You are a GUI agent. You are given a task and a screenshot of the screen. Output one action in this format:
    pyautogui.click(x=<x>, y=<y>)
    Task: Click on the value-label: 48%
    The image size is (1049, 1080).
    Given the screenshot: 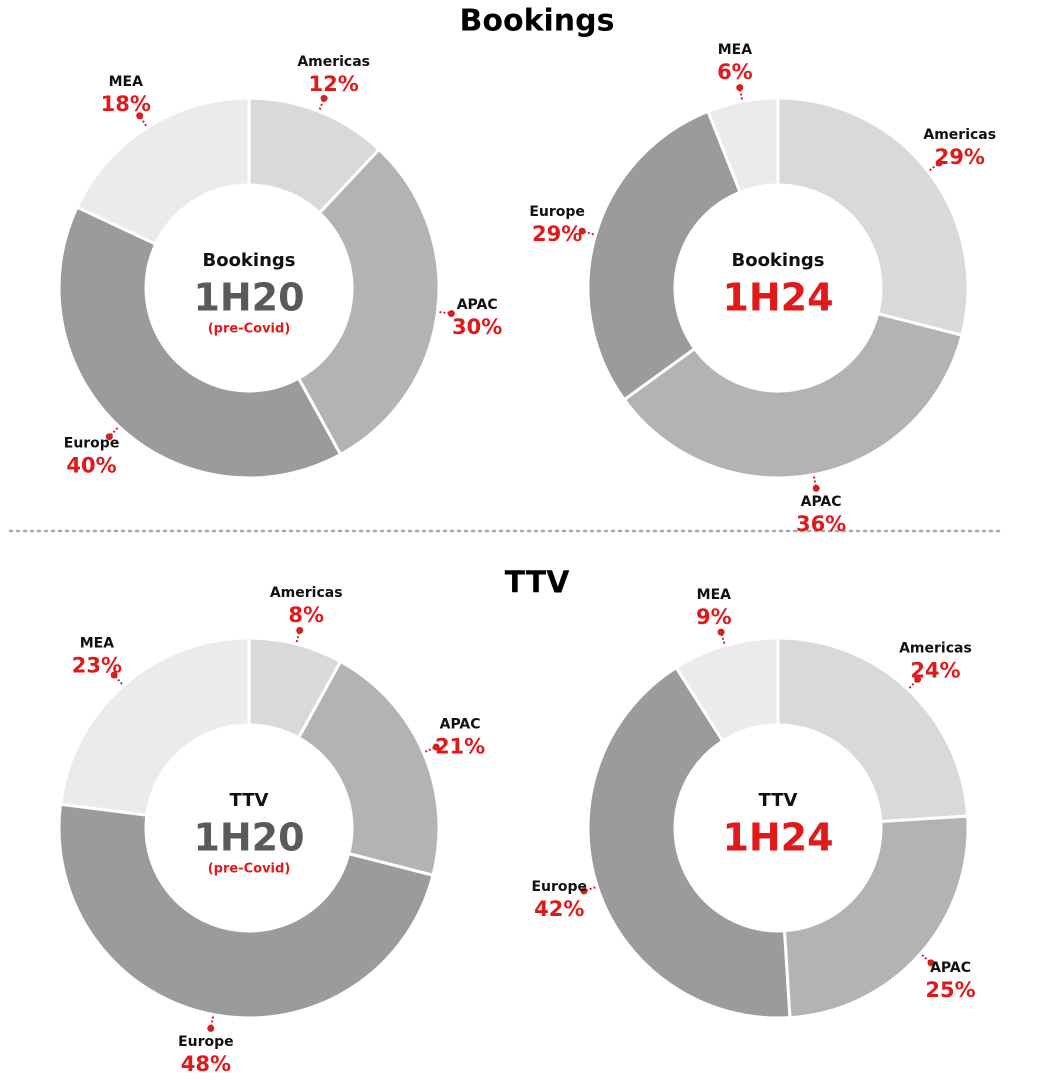 What is the action you would take?
    pyautogui.click(x=206, y=1064)
    